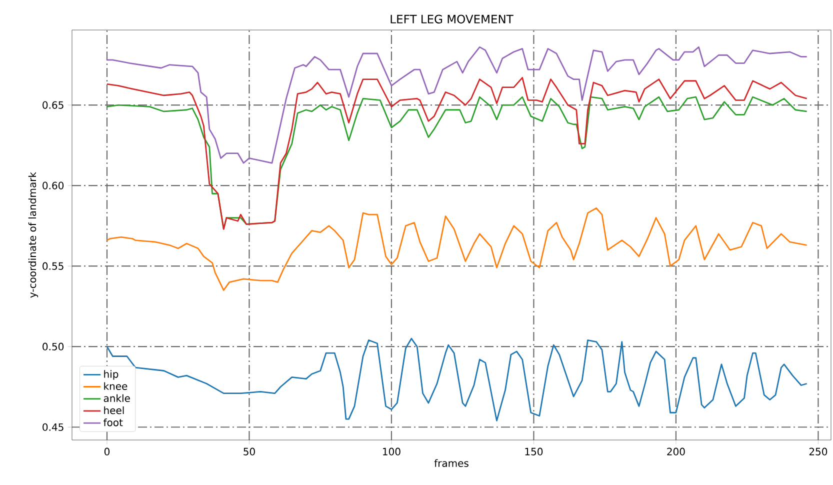 This screenshot has width=833, height=485. Describe the element at coordinates (249, 452) in the screenshot. I see `x-tick-label: 50` at that location.